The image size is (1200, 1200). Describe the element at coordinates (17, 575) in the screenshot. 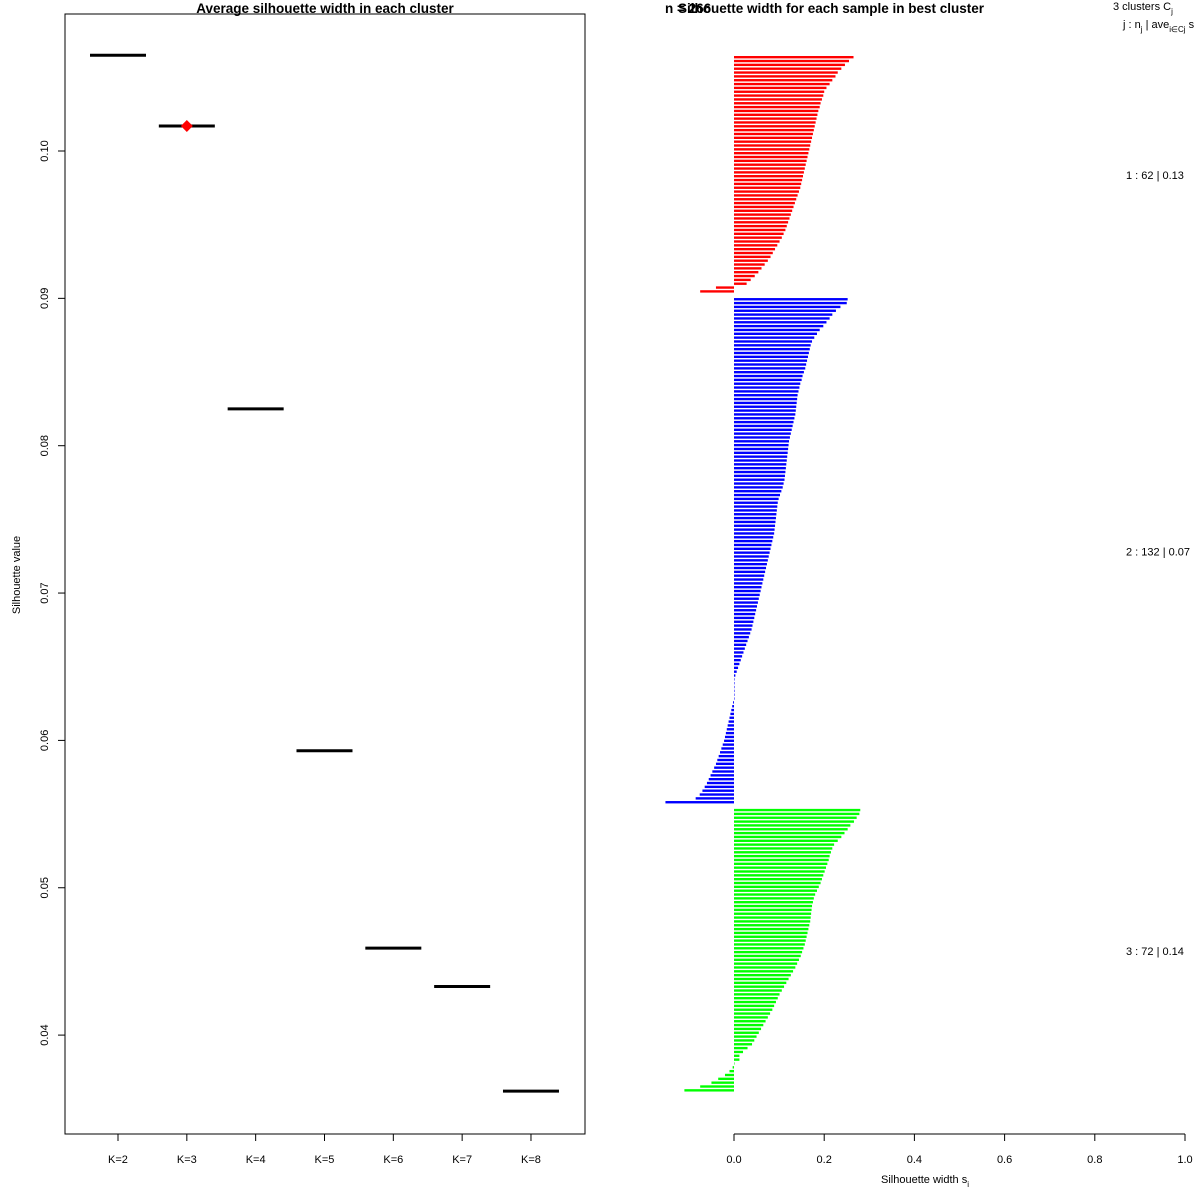

I see `left-y-axis-label: Silhouette value` at that location.